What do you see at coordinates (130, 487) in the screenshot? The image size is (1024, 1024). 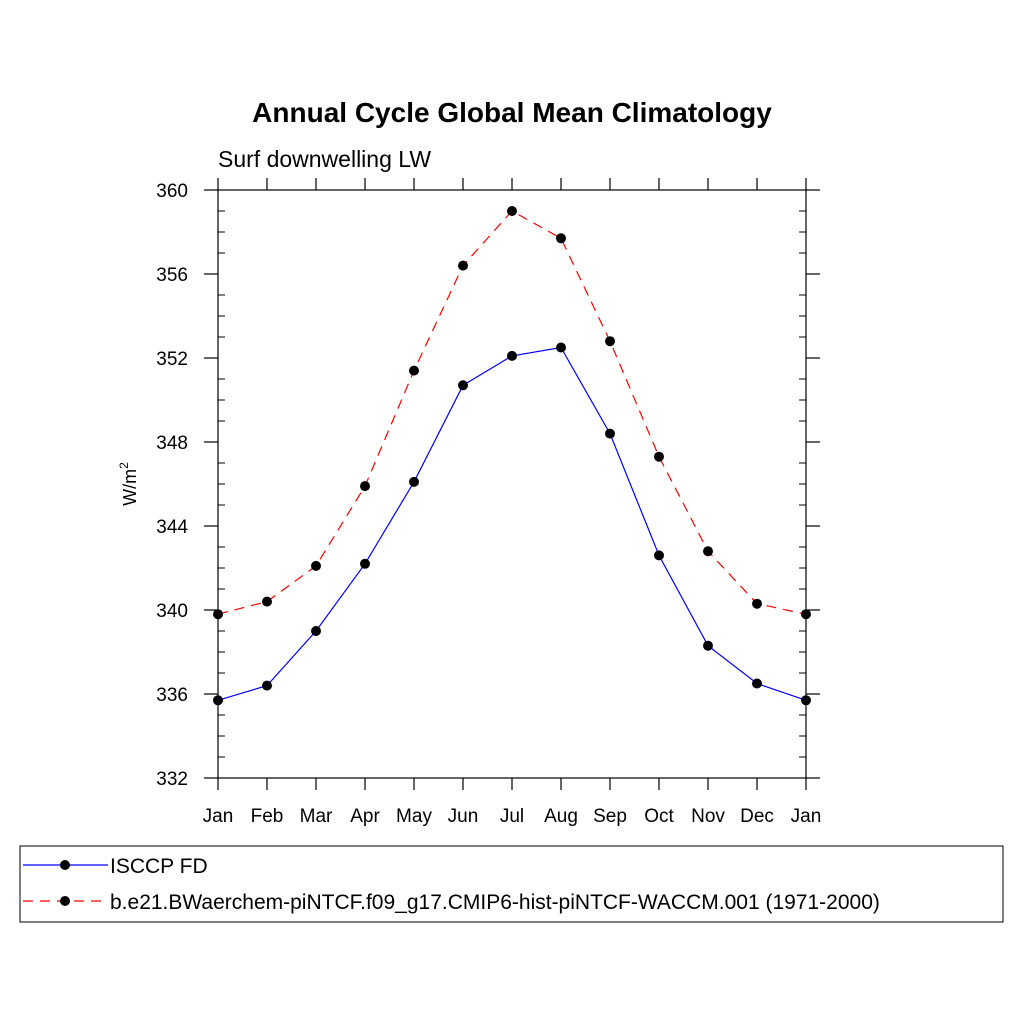 I see `y-axis-label-text: W/m` at bounding box center [130, 487].